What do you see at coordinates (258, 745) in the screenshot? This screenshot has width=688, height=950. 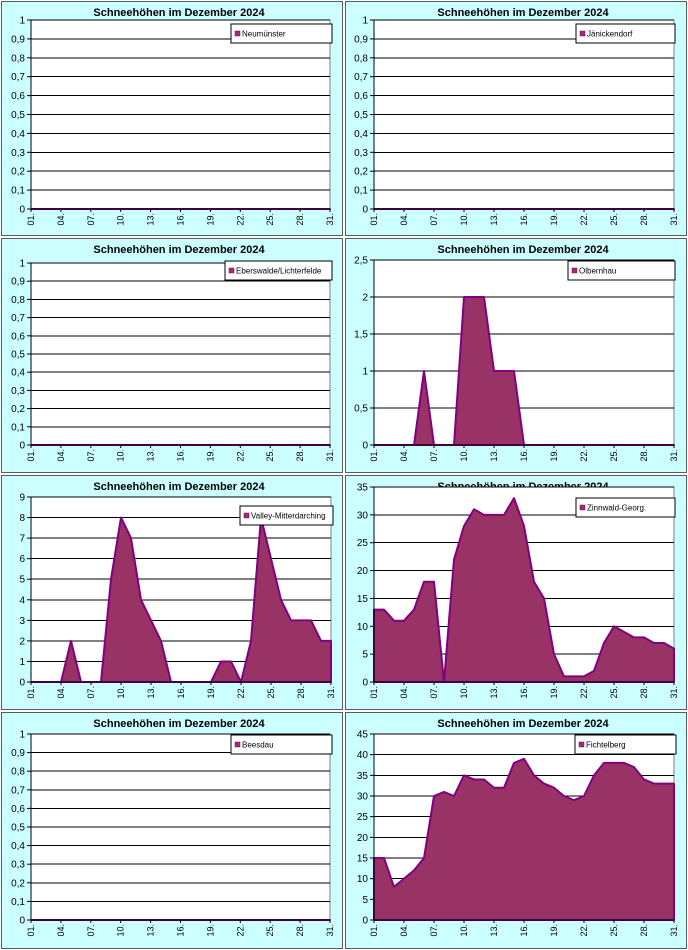 I see `legend-label: Beesdau` at bounding box center [258, 745].